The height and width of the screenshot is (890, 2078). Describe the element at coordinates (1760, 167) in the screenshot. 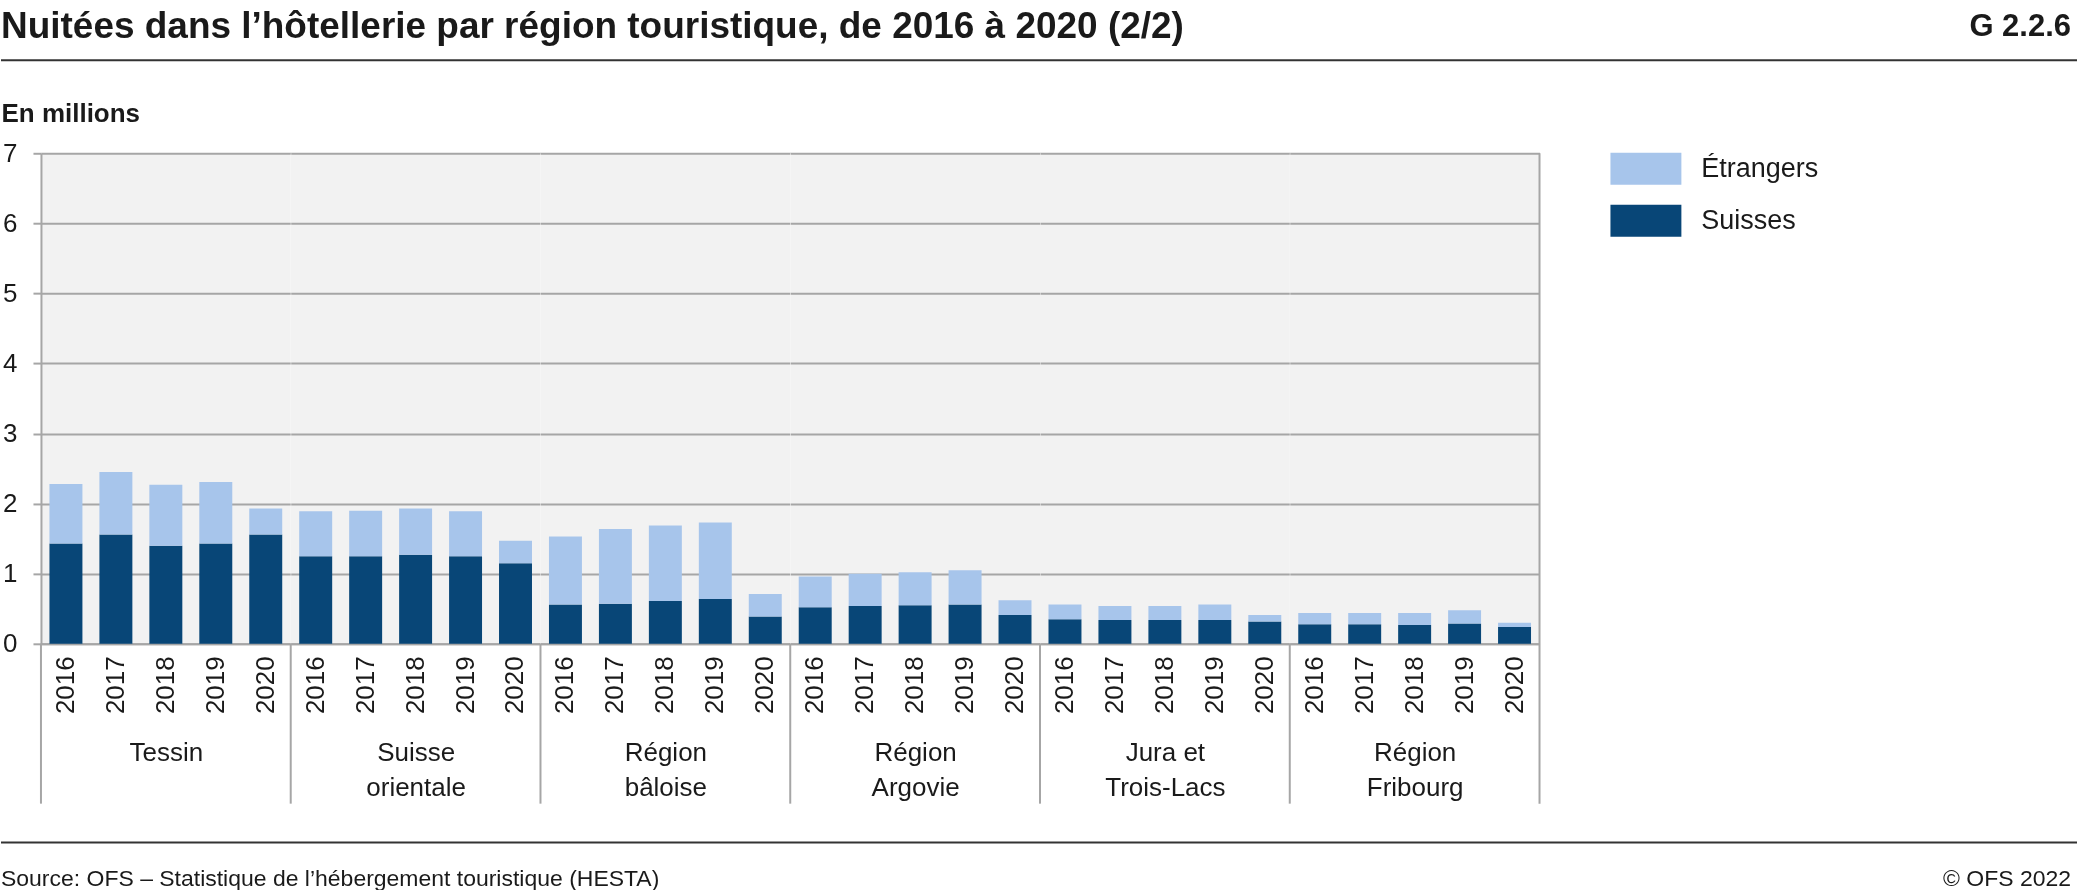

I see `legend-label: Étrangers` at that location.